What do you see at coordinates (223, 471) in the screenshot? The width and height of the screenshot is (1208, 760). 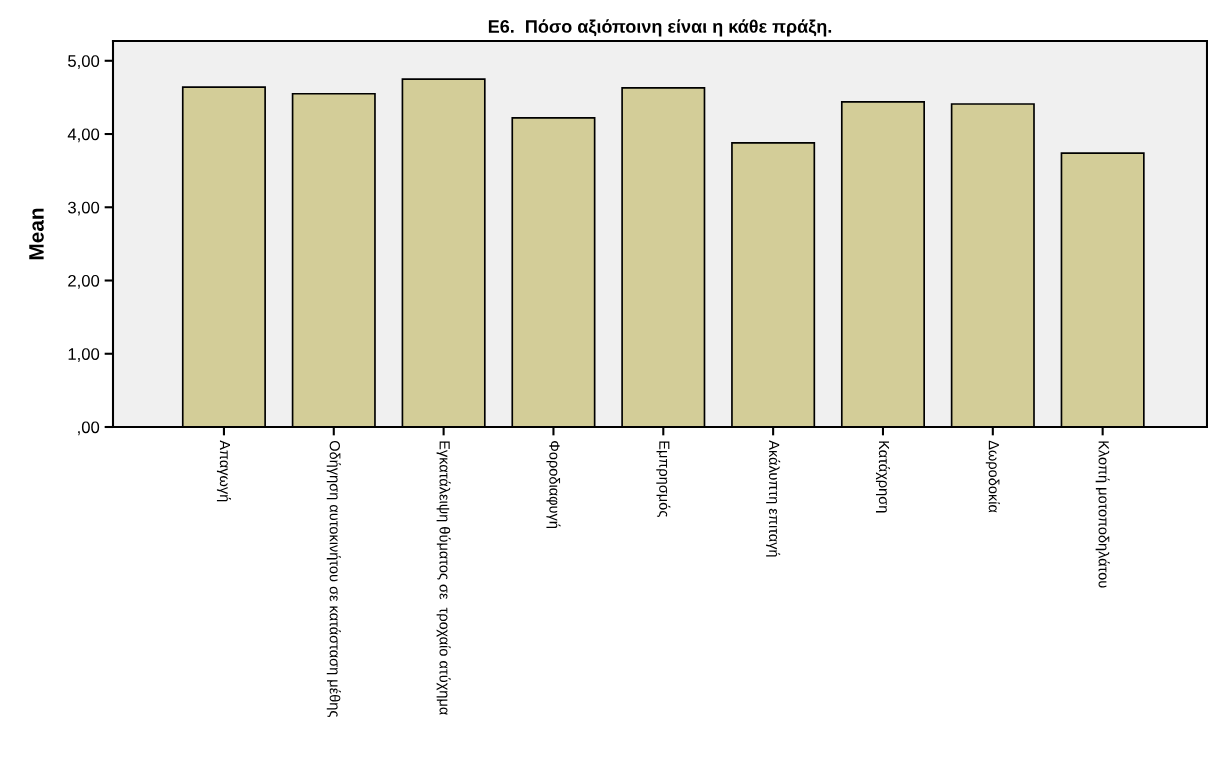 I see `x-tick-label: Απαγωγή` at bounding box center [223, 471].